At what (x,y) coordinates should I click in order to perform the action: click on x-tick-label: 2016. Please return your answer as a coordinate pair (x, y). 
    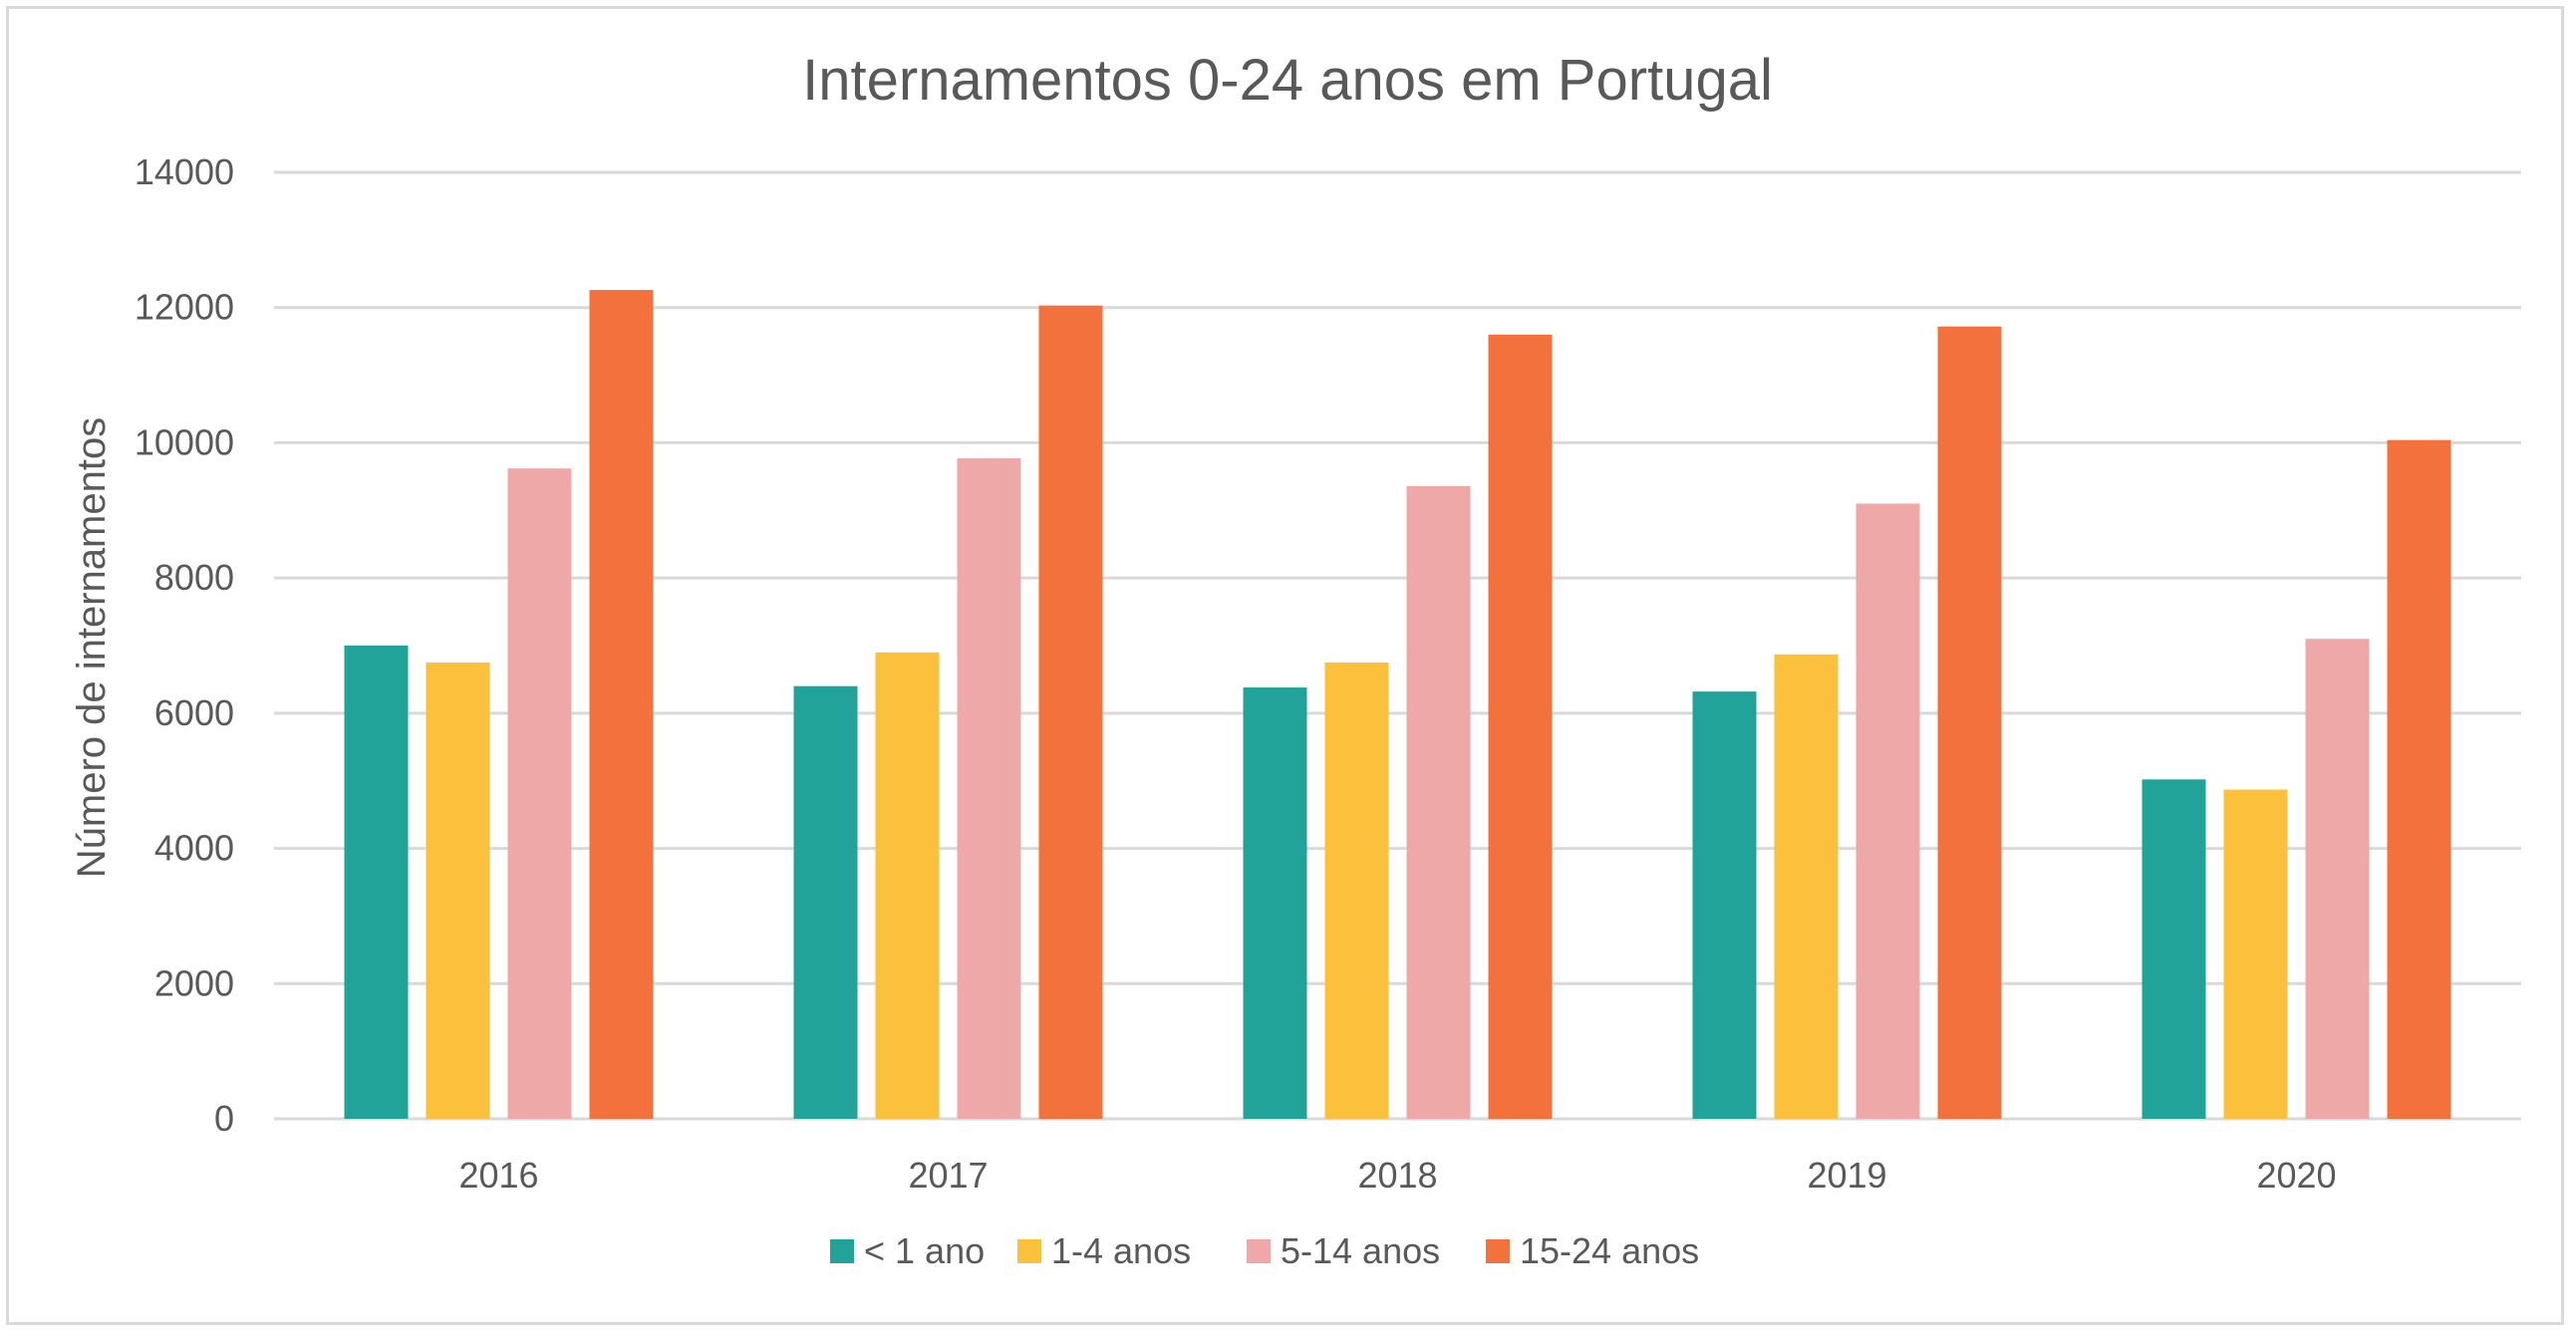
    Looking at the image, I should click on (498, 1175).